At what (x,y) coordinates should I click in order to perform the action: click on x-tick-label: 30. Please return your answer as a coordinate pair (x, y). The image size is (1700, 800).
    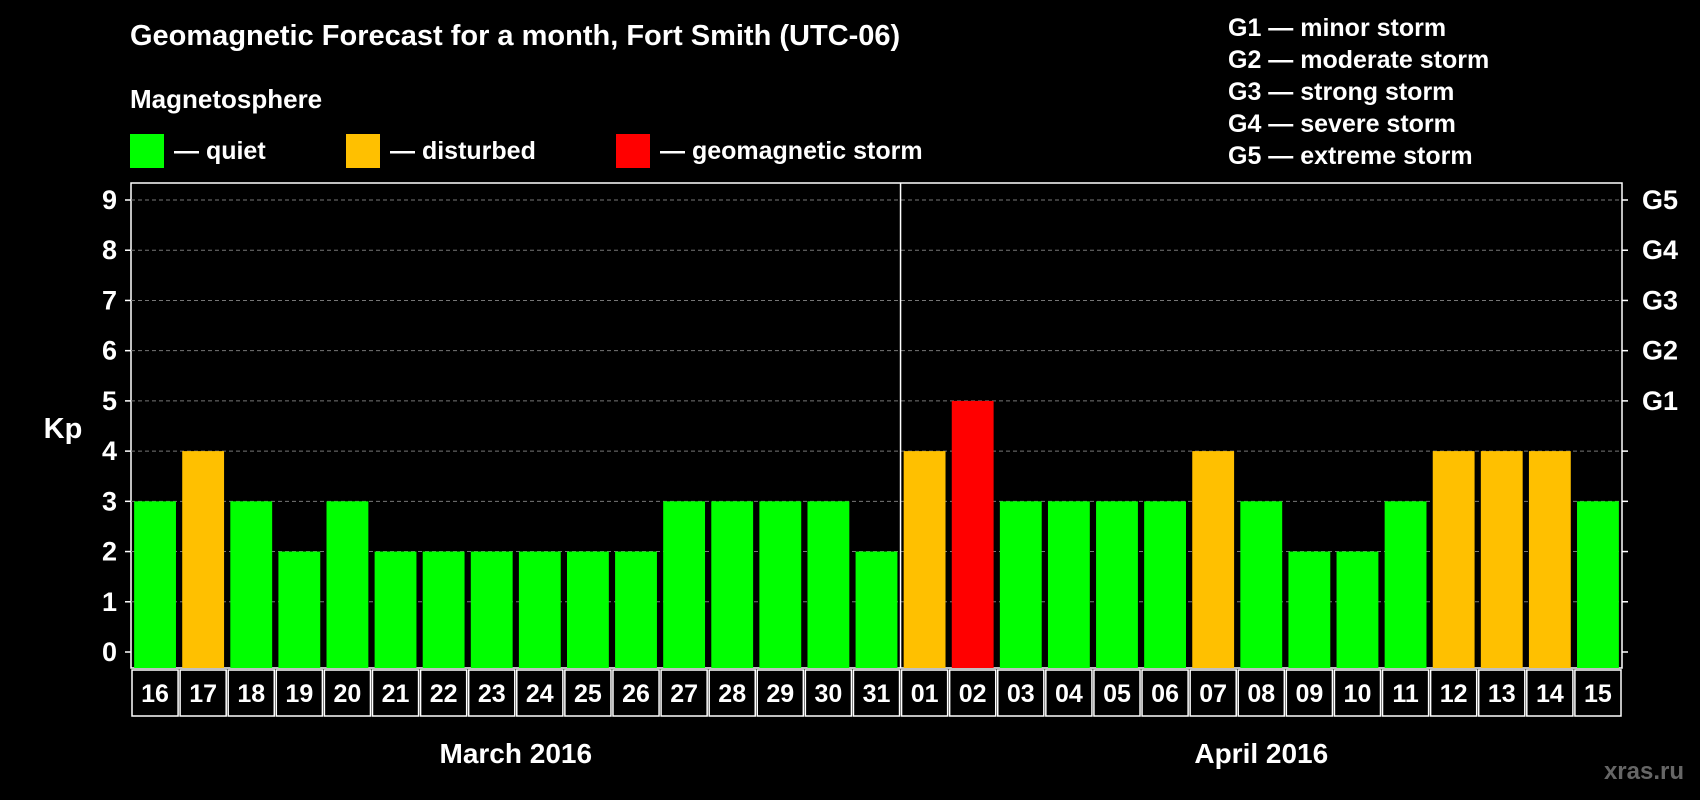
    Looking at the image, I should click on (828, 694).